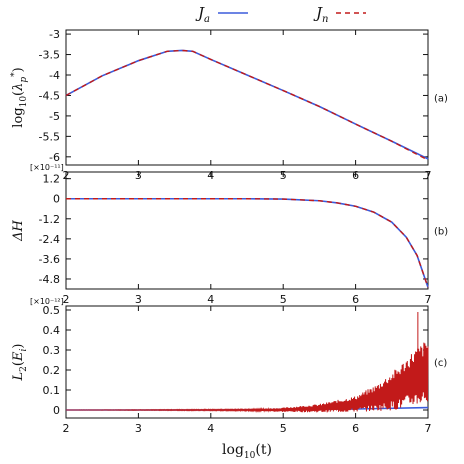  Describe the element at coordinates (18, 356) in the screenshot. I see `ylabel-part: E` at that location.